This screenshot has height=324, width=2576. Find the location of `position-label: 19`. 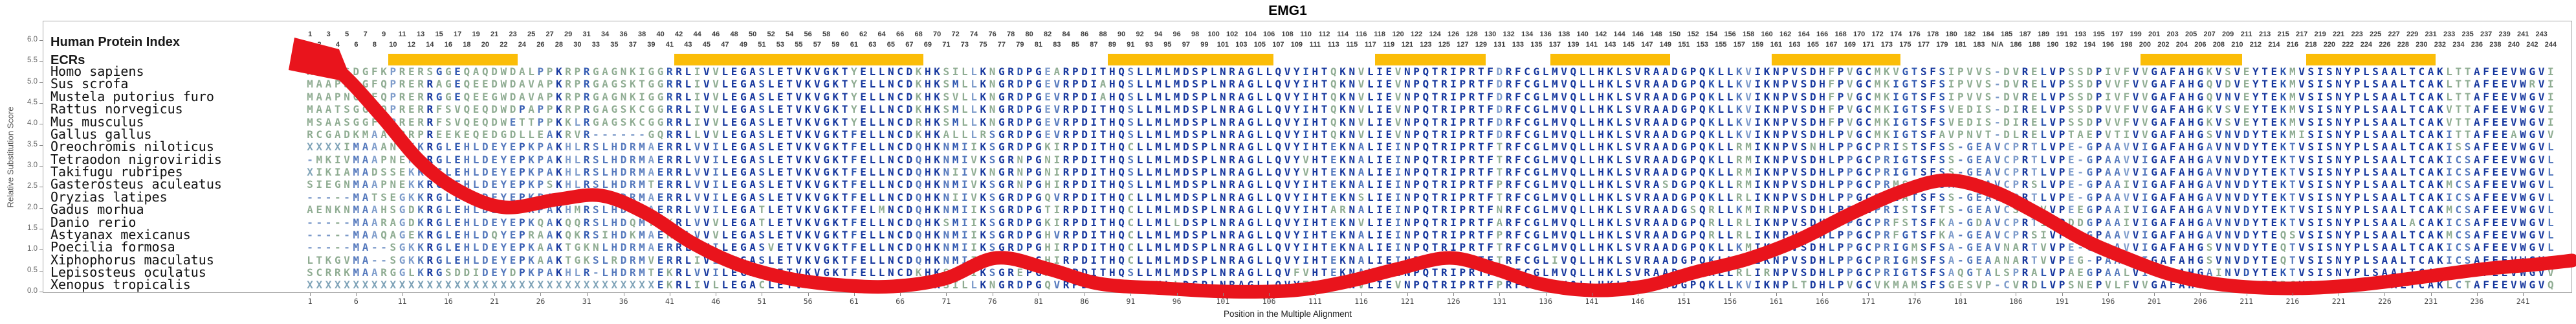

position-label: 19 is located at coordinates (476, 34).